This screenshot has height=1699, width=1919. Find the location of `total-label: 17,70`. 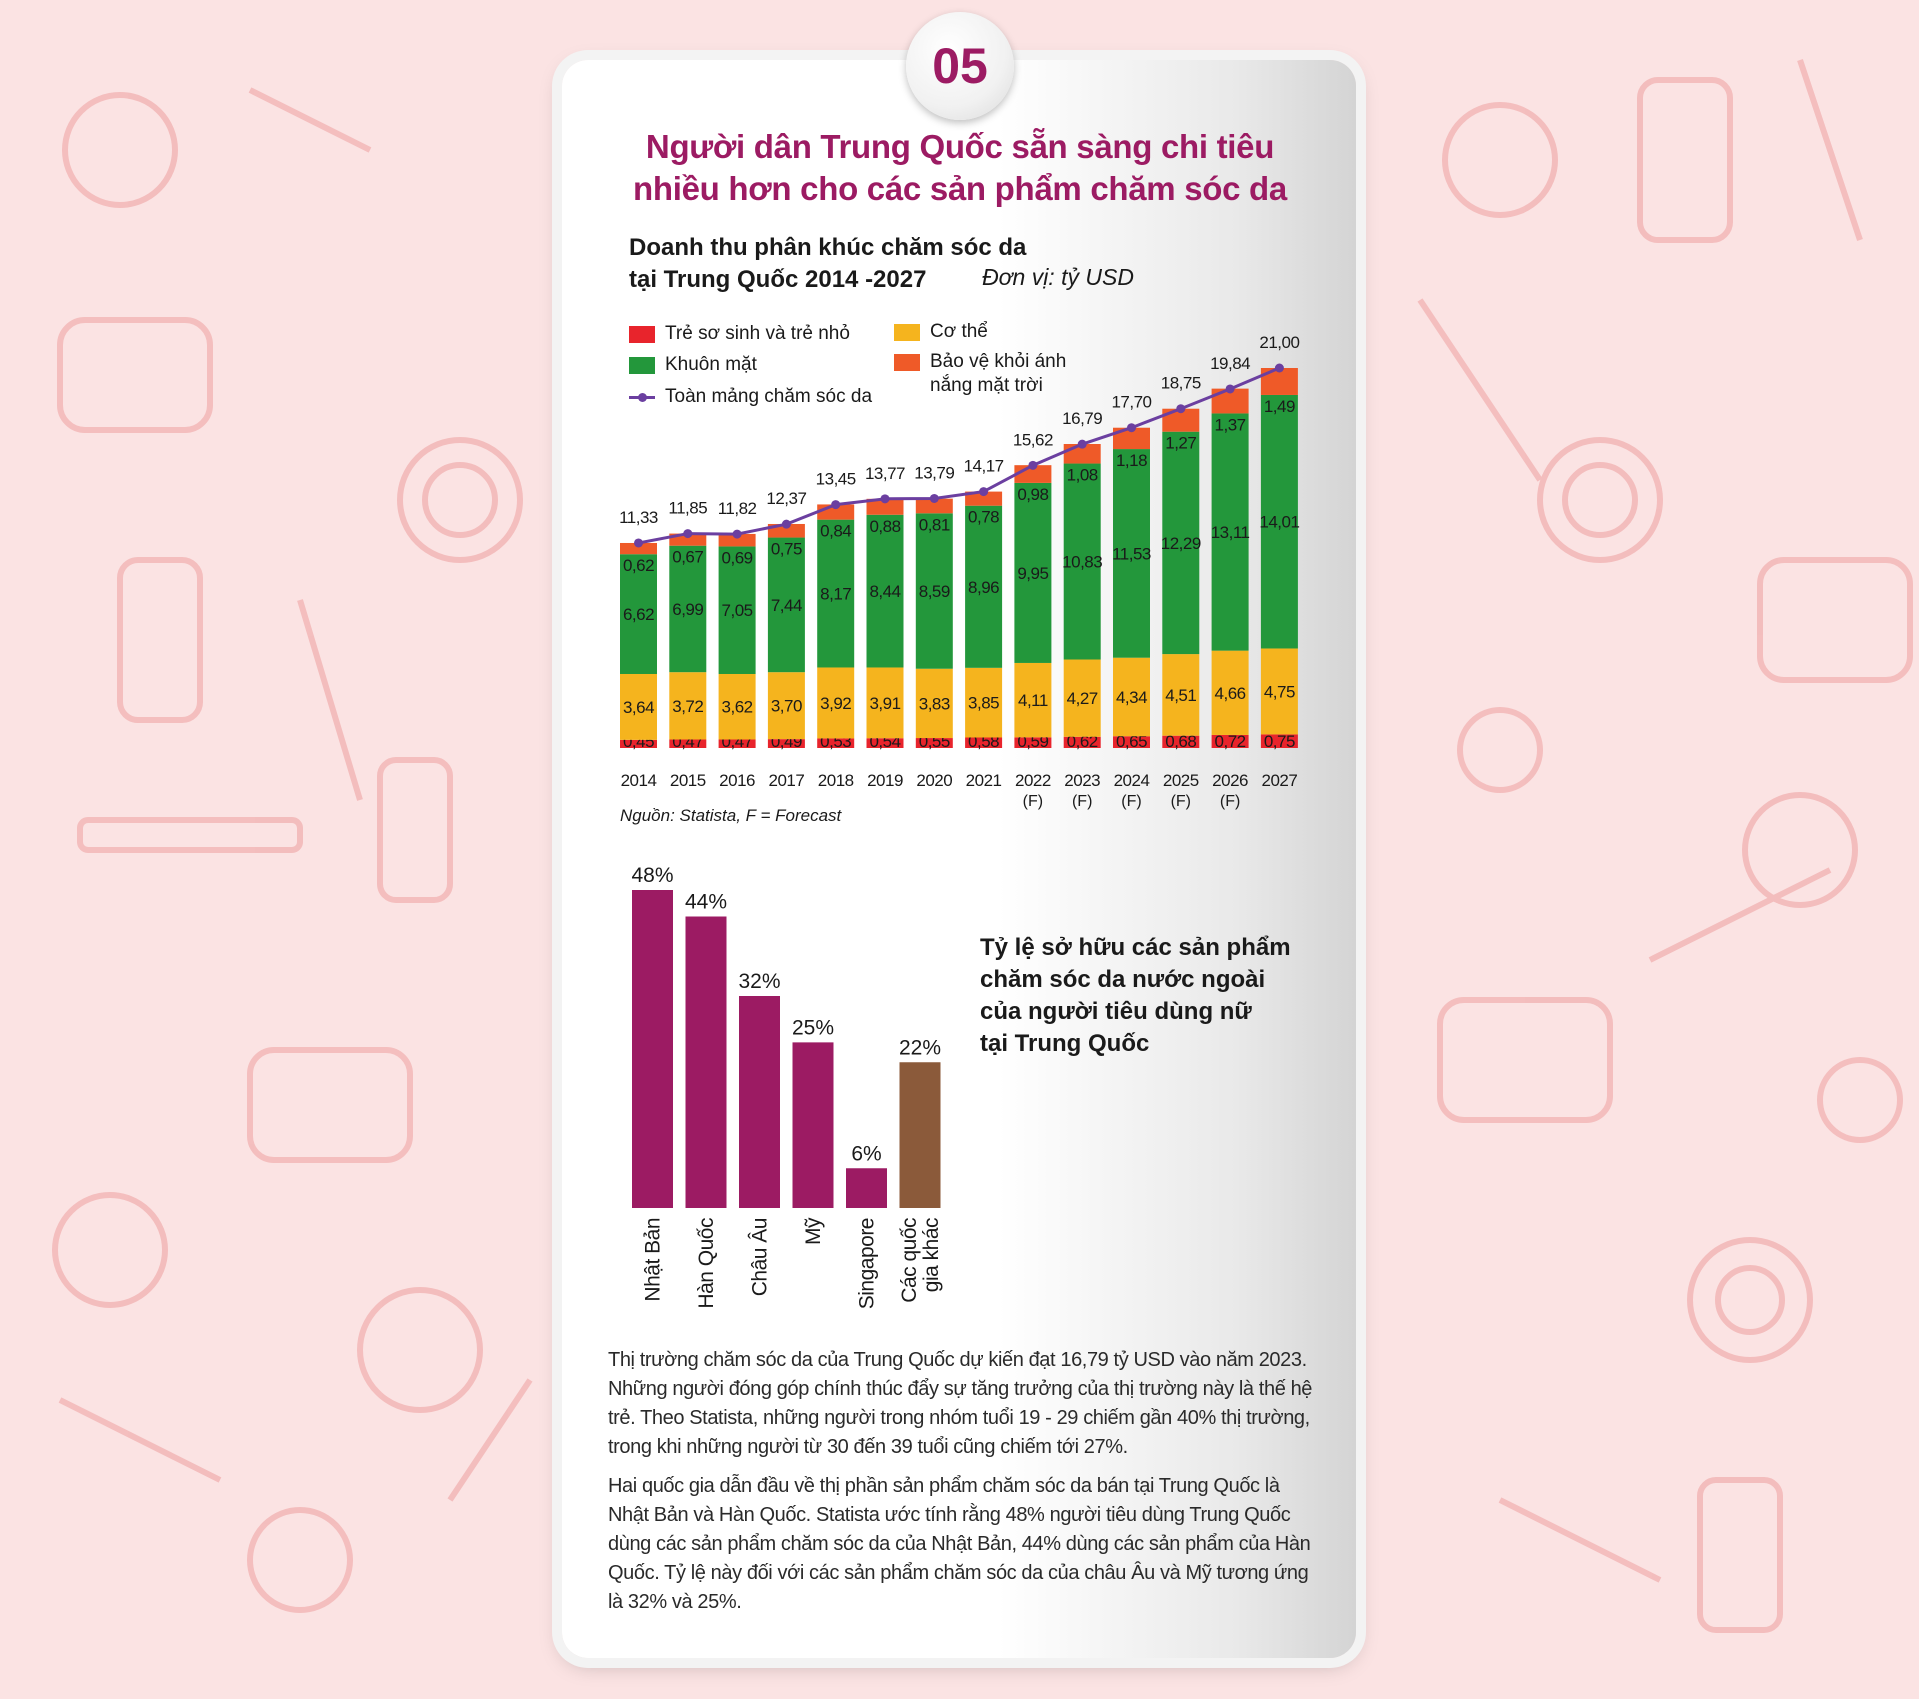

total-label: 17,70 is located at coordinates (1131, 402).